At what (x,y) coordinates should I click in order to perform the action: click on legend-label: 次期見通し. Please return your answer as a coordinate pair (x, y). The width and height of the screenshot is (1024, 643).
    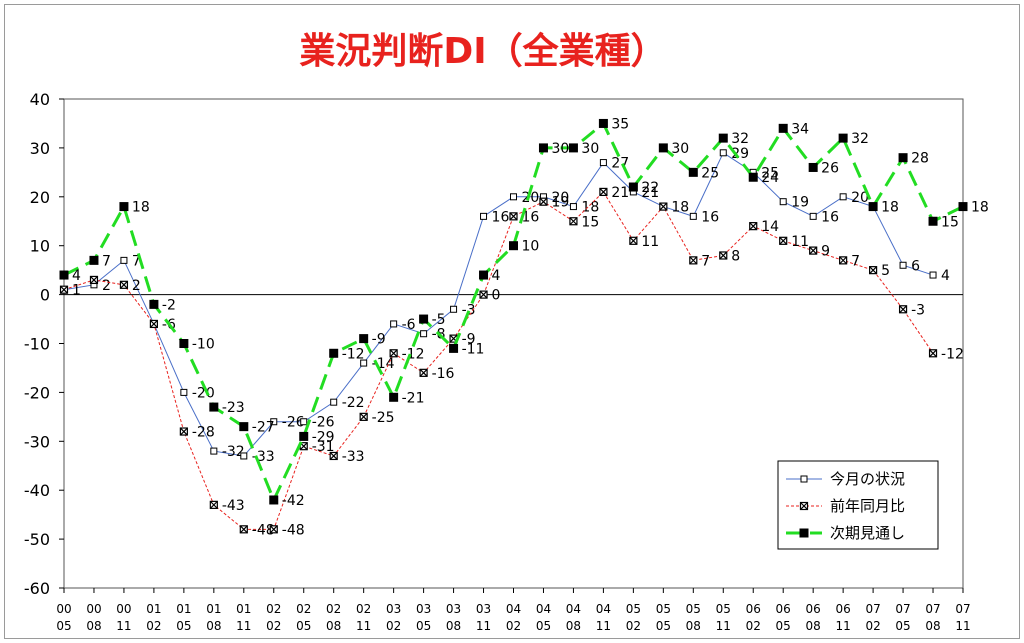
    Looking at the image, I should click on (867, 533).